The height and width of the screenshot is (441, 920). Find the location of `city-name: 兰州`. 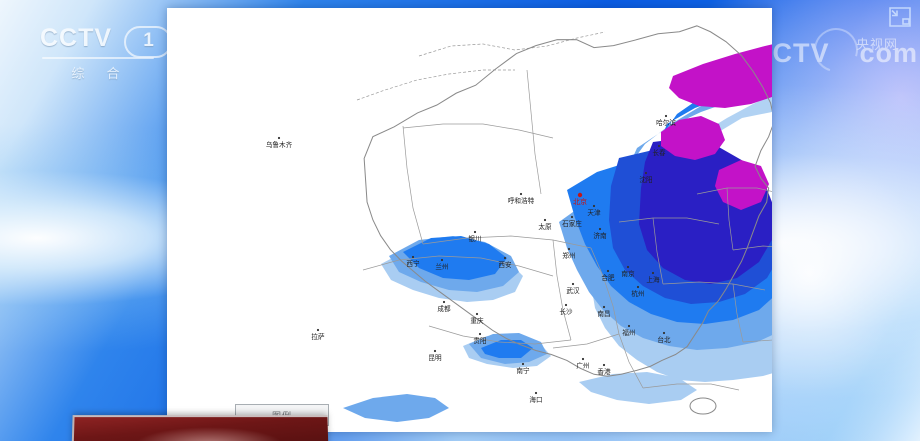

city-name: 兰州 is located at coordinates (441, 266).